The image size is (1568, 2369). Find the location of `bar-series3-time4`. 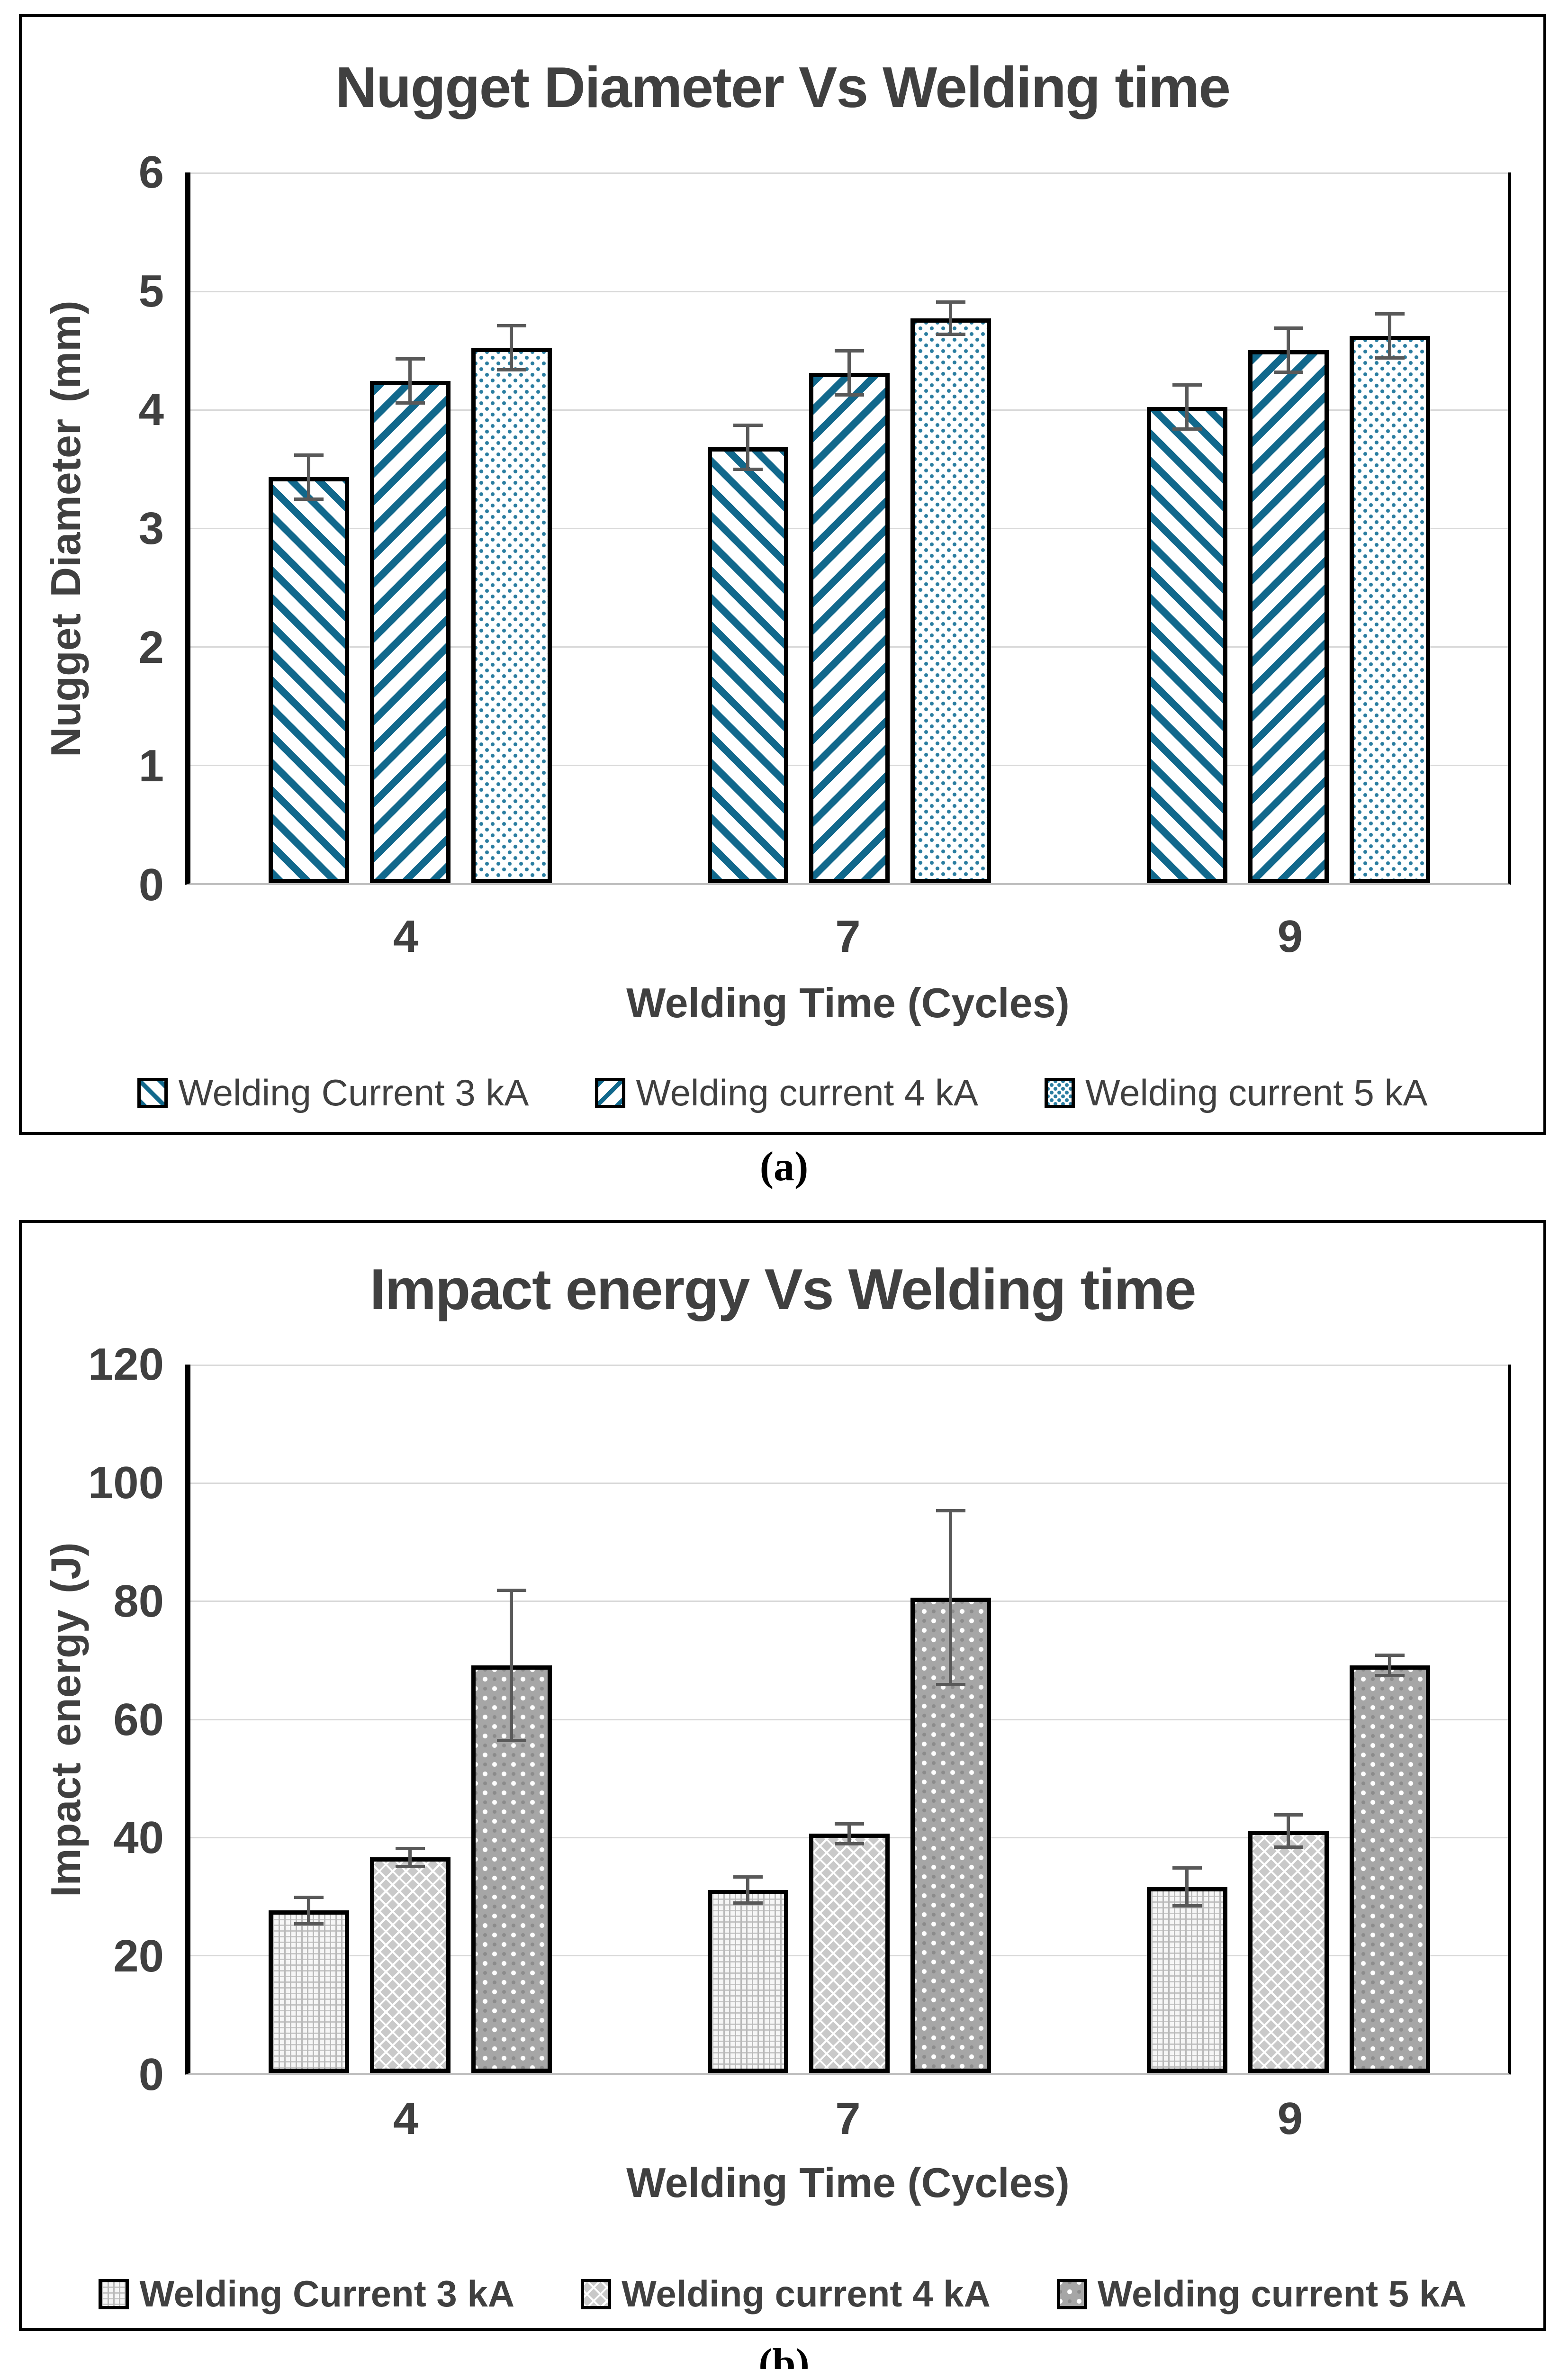

bar-series3-time4 is located at coordinates (511, 615).